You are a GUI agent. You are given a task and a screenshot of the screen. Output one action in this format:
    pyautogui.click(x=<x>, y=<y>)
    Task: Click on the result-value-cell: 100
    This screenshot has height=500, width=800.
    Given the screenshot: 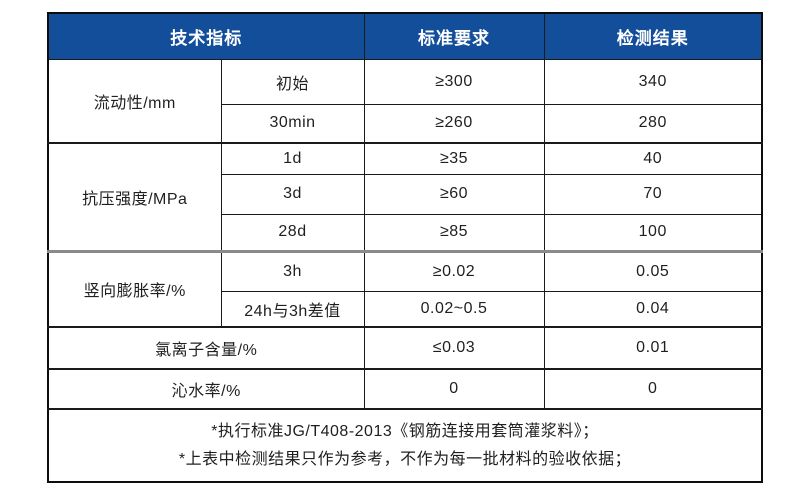 What is the action you would take?
    pyautogui.click(x=653, y=232)
    